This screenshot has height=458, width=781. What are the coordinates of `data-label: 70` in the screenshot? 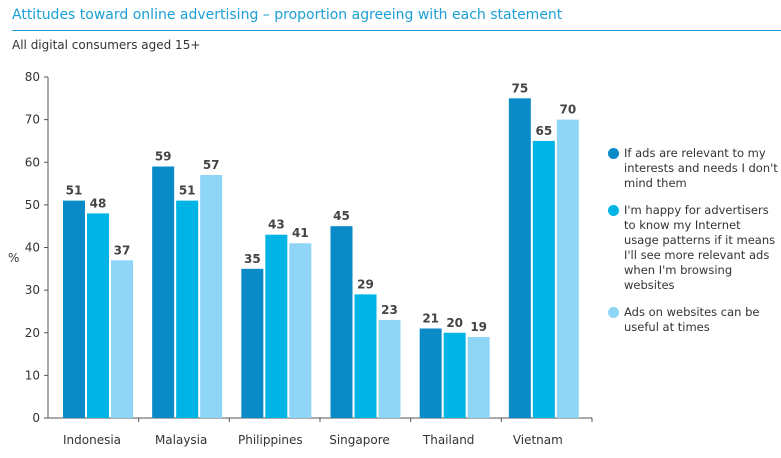 It's located at (567, 110).